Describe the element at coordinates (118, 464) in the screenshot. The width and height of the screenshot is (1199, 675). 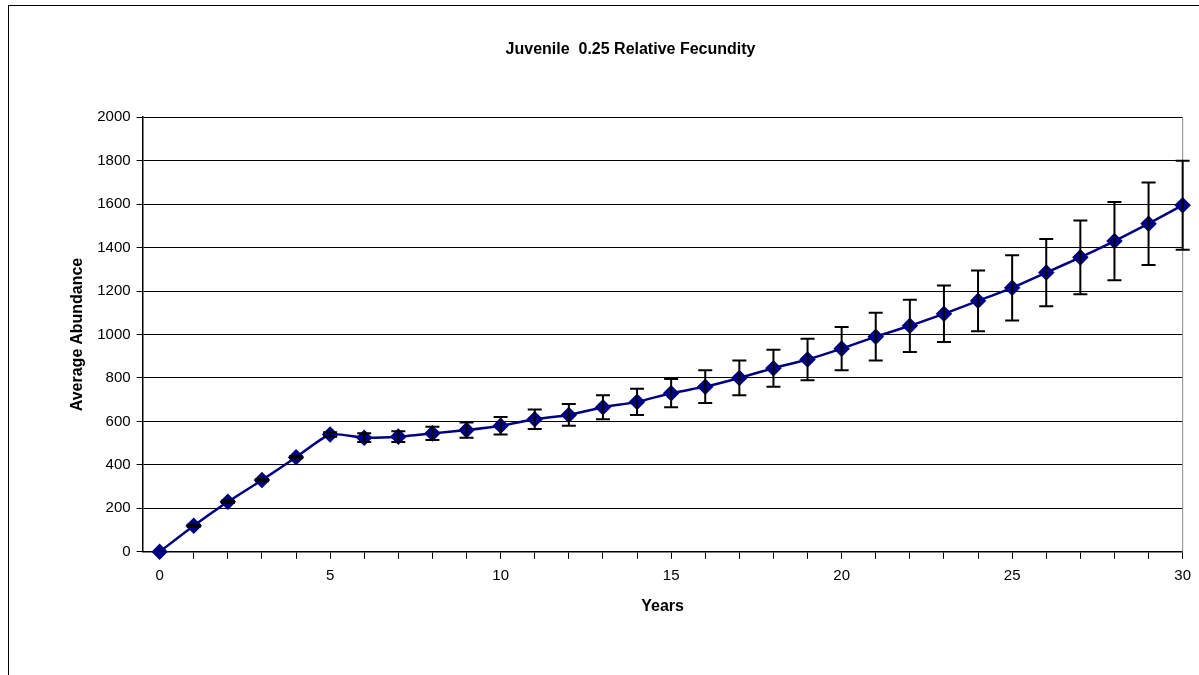
I see `y-tick-label: 400` at that location.